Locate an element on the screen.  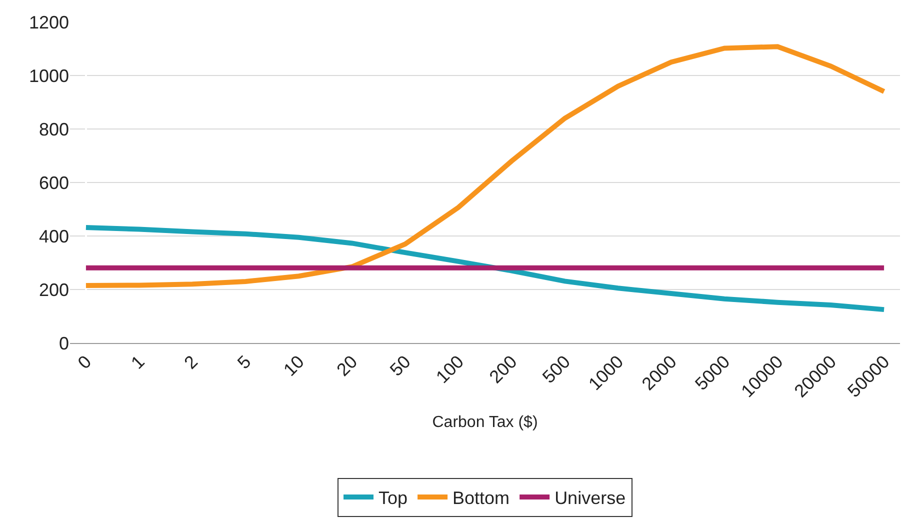
legend-label: Universe is located at coordinates (590, 498).